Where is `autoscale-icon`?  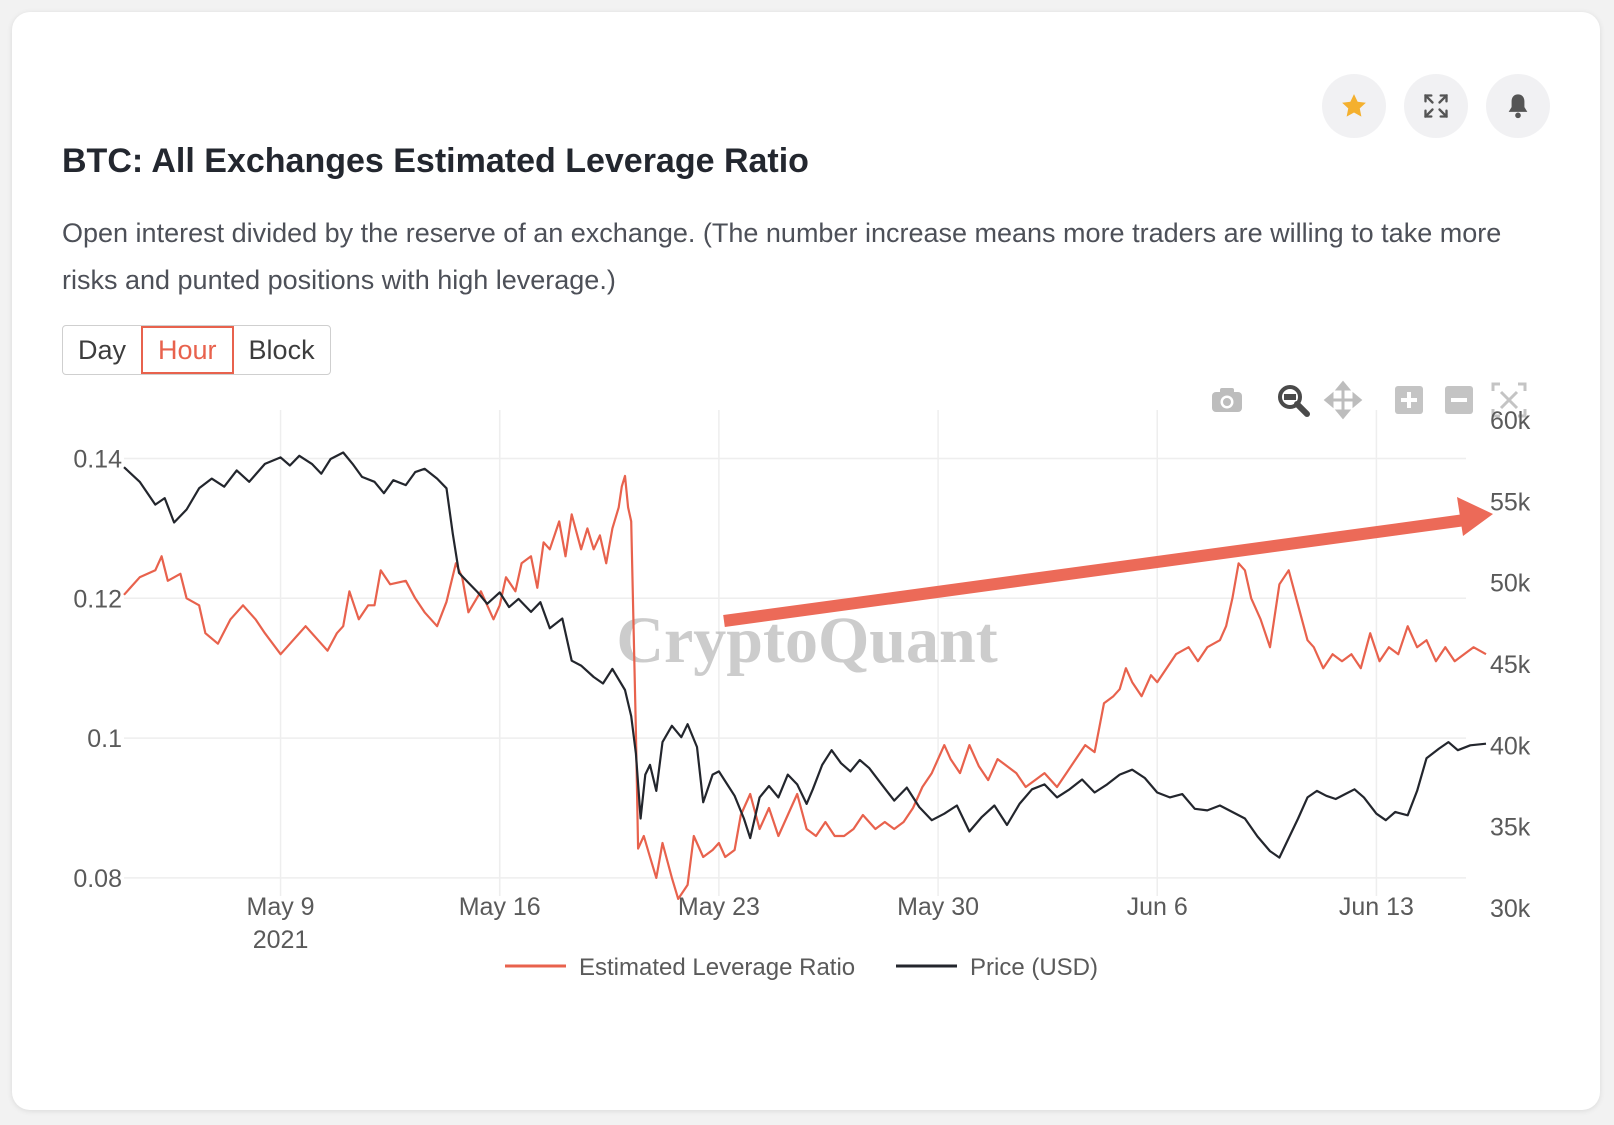
autoscale-icon is located at coordinates (1509, 400).